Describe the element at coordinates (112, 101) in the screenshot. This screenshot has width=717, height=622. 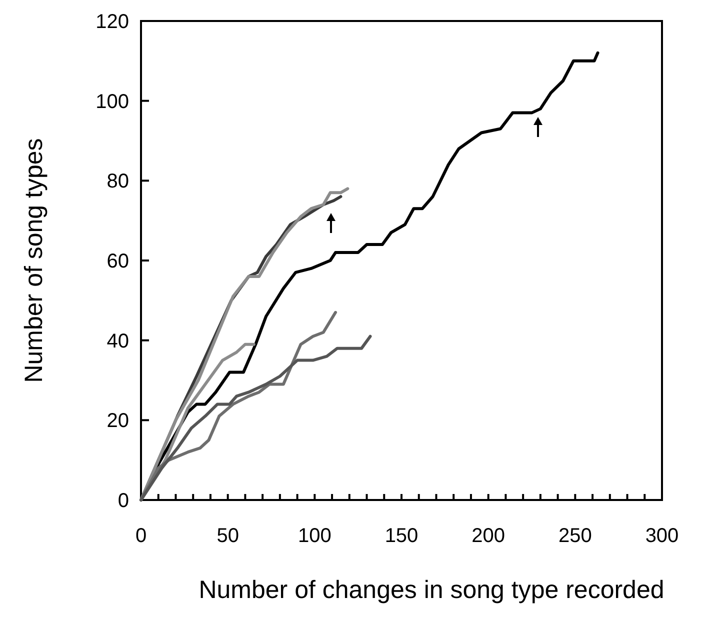
I see `y-tick-label: 100` at that location.